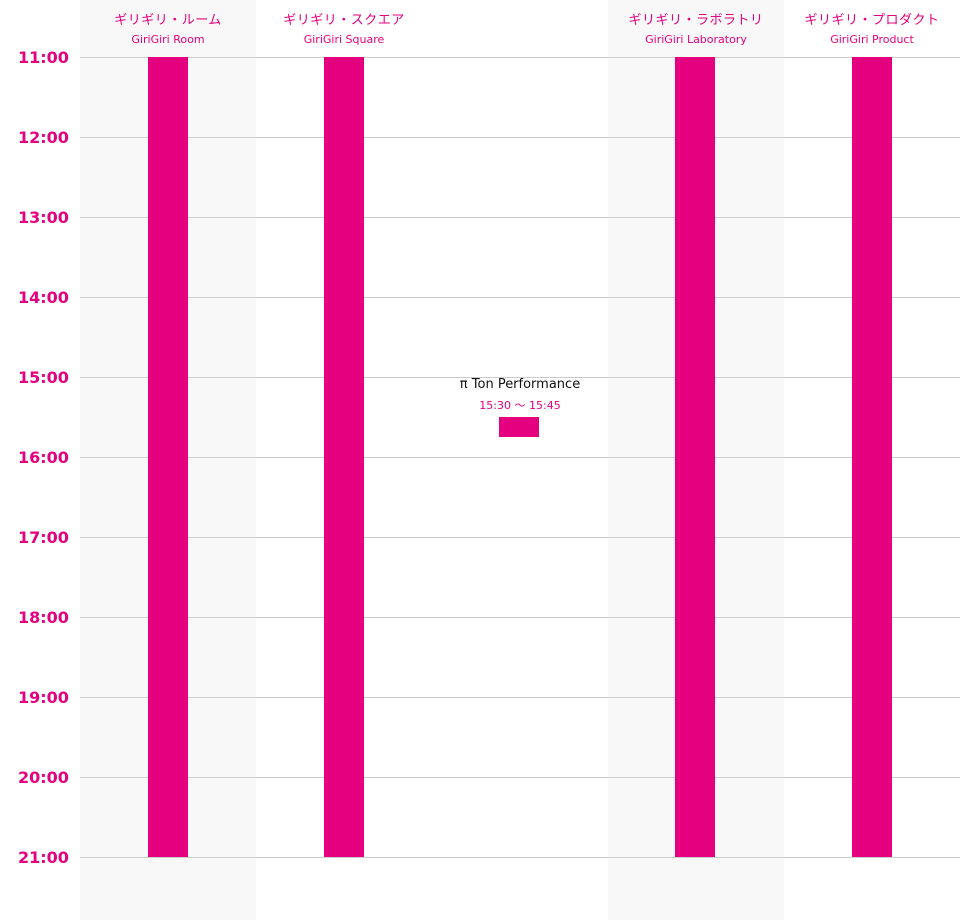 The width and height of the screenshot is (960, 920). What do you see at coordinates (519, 427) in the screenshot?
I see `event-block` at bounding box center [519, 427].